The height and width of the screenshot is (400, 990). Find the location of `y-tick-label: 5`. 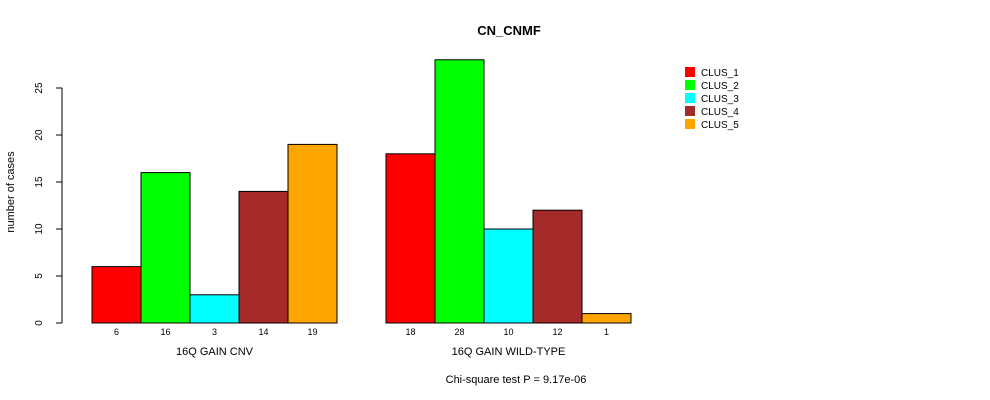

y-tick-label: 5 is located at coordinates (39, 276).